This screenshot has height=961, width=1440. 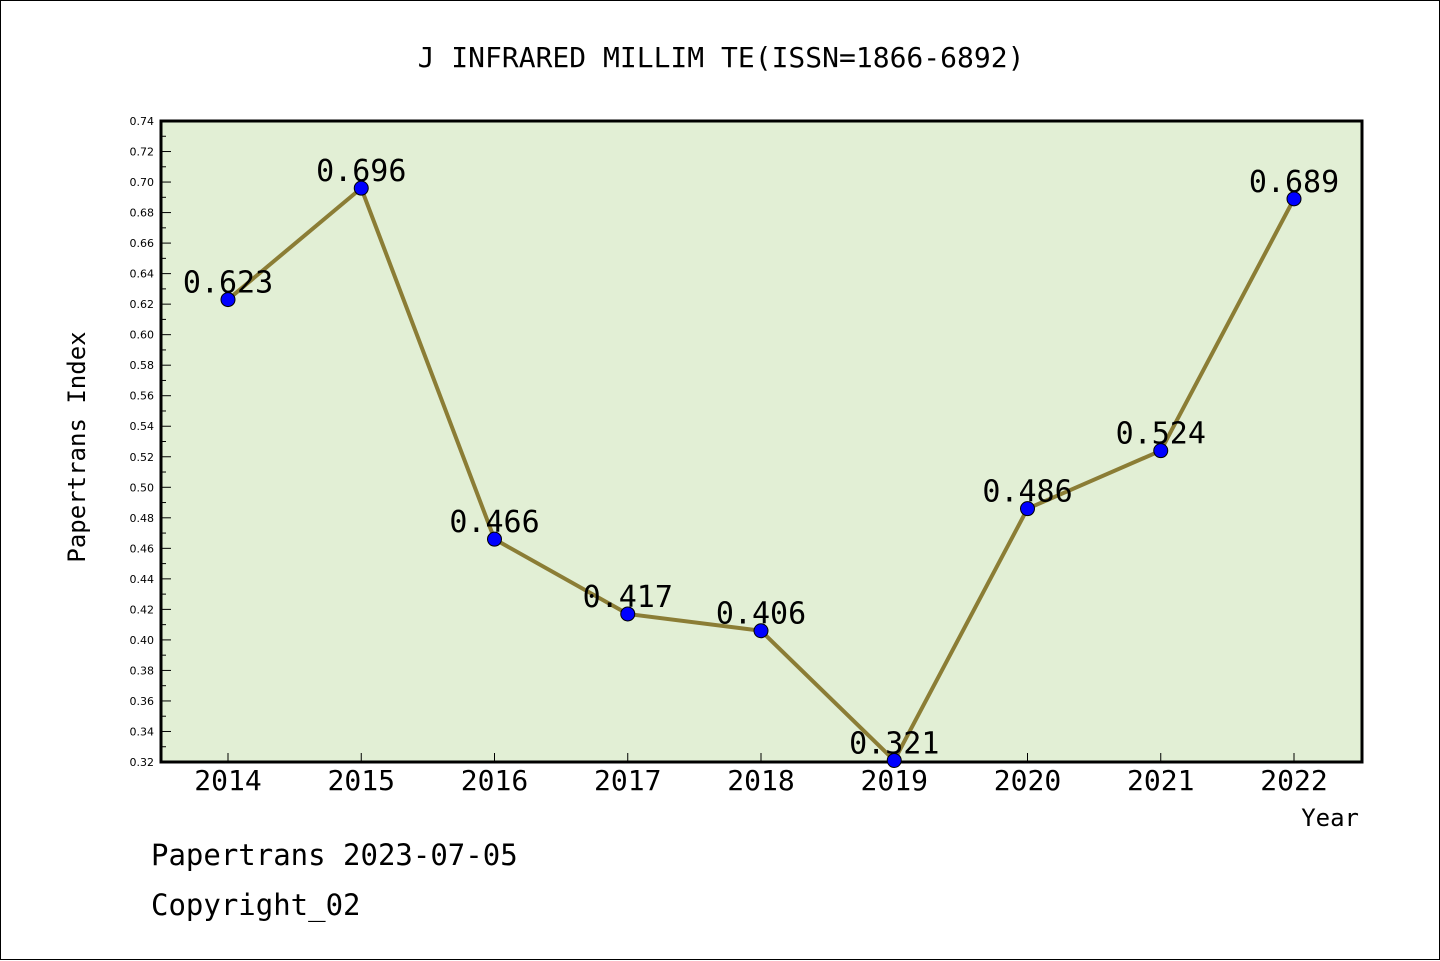 I want to click on y-tick-label: 0.44, so click(x=142, y=579).